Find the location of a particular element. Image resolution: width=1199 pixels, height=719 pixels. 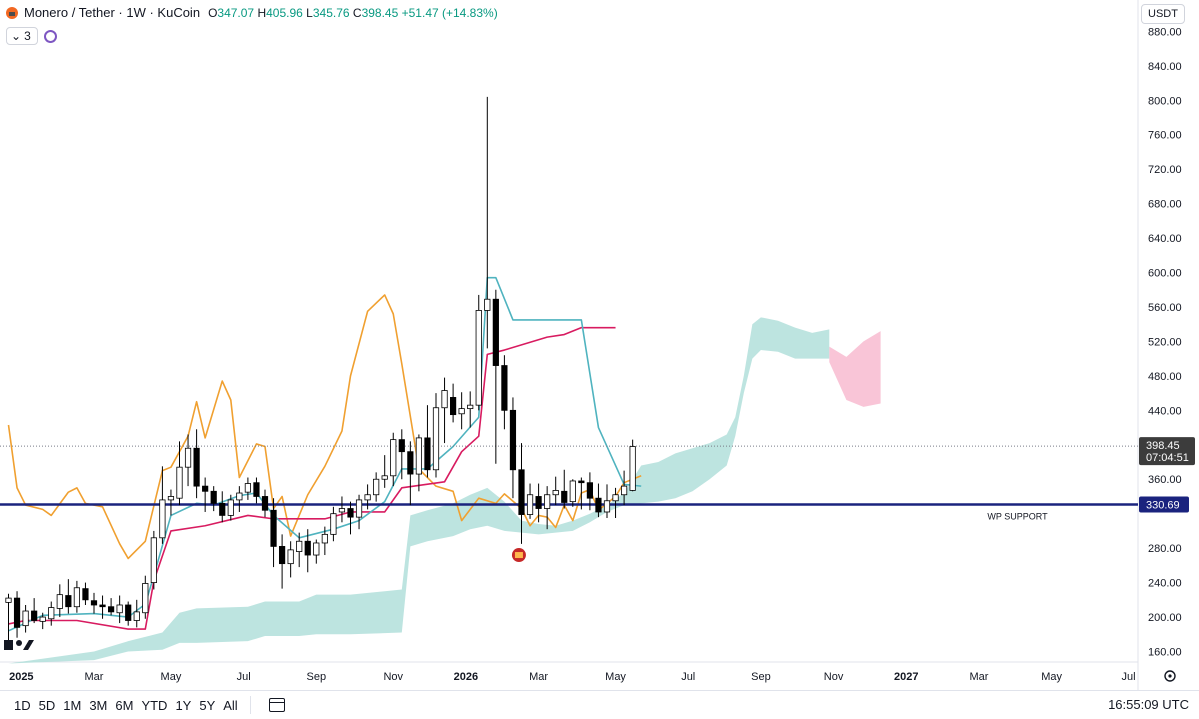

chevron-down-icon: ⌄ is located at coordinates (16, 36).